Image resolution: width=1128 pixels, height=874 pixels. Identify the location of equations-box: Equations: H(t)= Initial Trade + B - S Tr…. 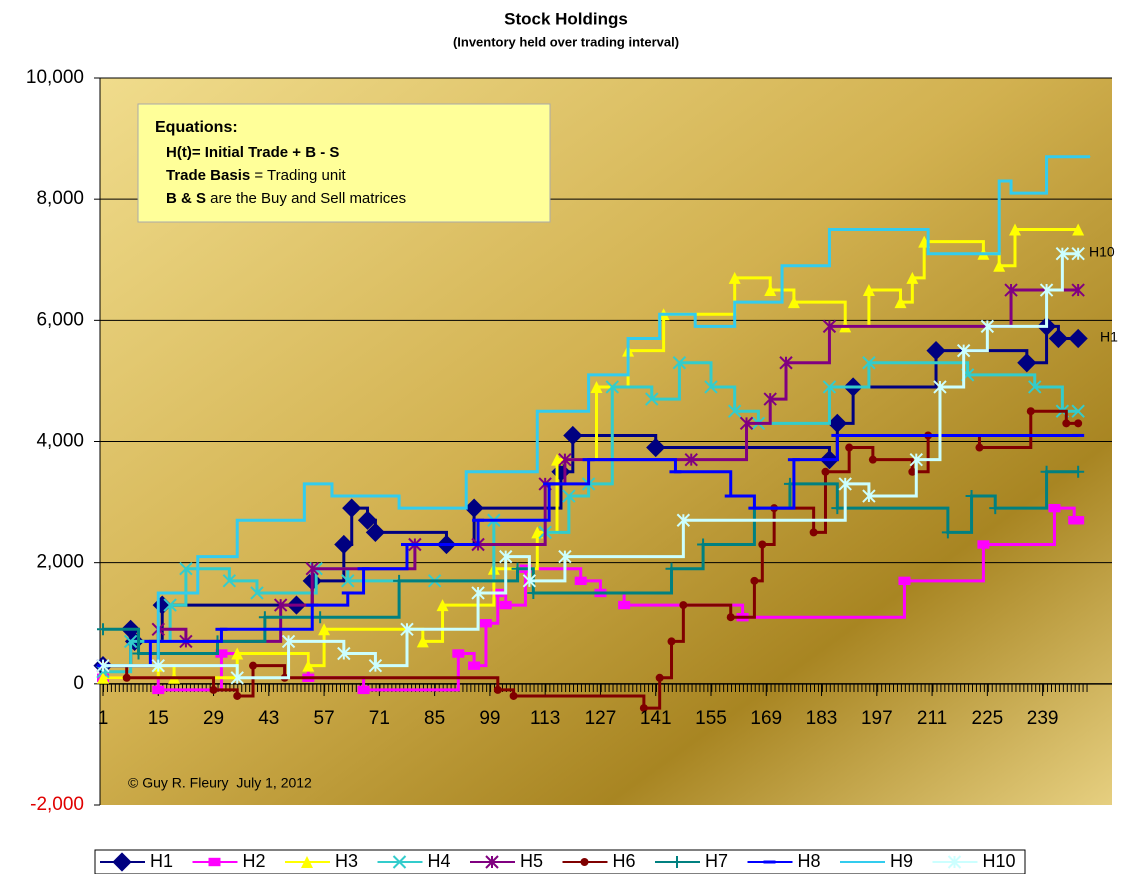
(344, 163).